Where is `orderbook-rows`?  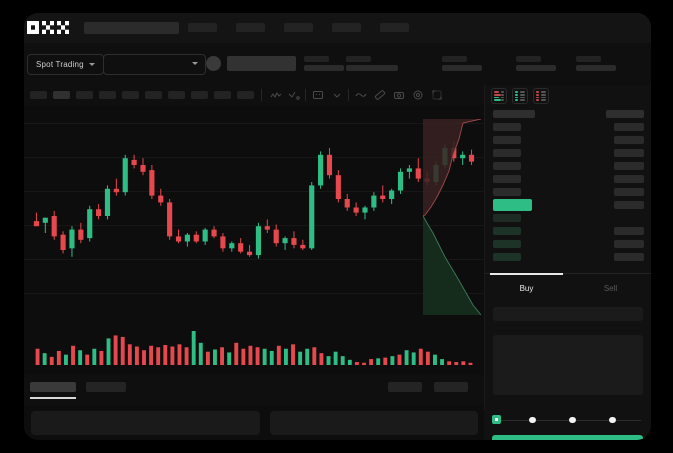
orderbook-rows is located at coordinates (568, 185).